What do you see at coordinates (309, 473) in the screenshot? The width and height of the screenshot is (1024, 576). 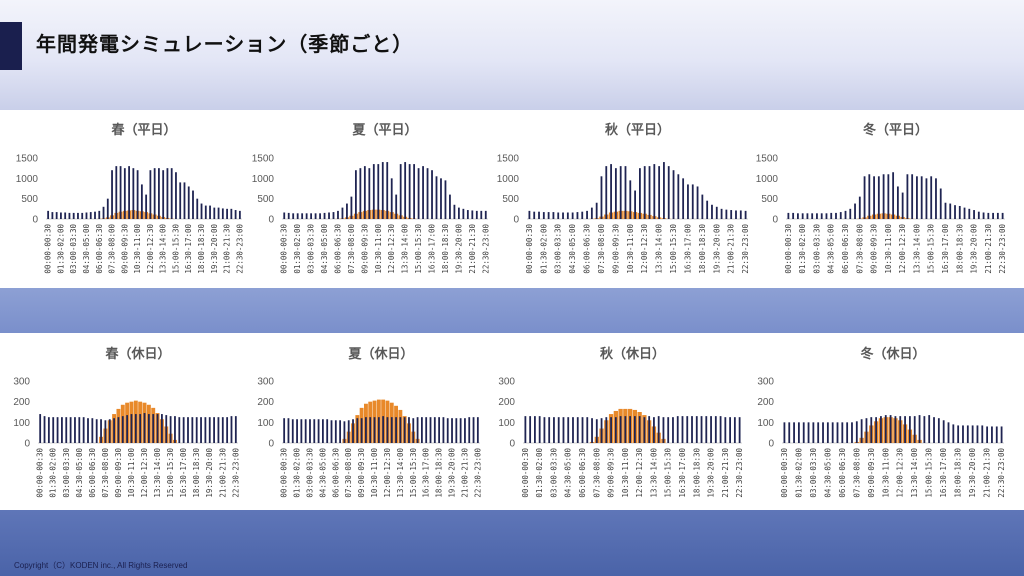 I see `x-tick-label: 03:00-03:30` at bounding box center [309, 473].